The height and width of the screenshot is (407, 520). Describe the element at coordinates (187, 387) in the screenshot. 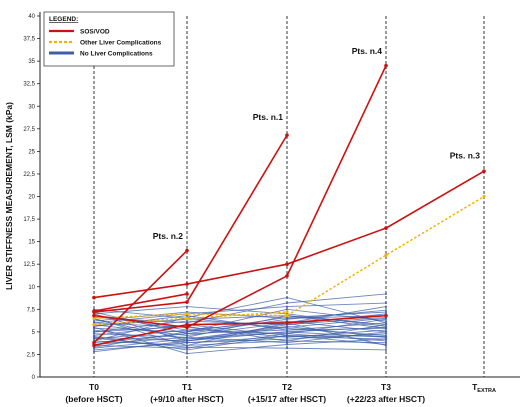

I see `x-category-label: T1` at that location.